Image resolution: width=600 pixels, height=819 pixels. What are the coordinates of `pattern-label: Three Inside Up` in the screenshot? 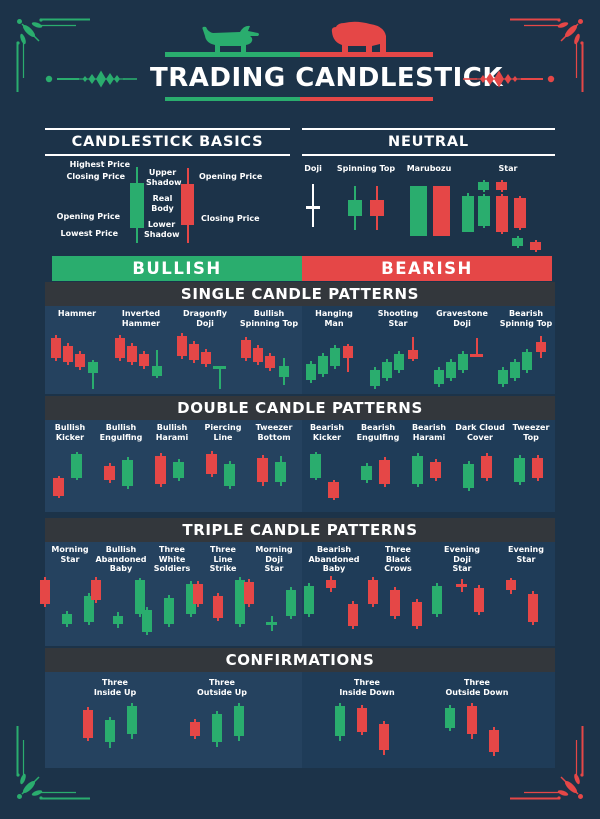 It's located at (115, 687).